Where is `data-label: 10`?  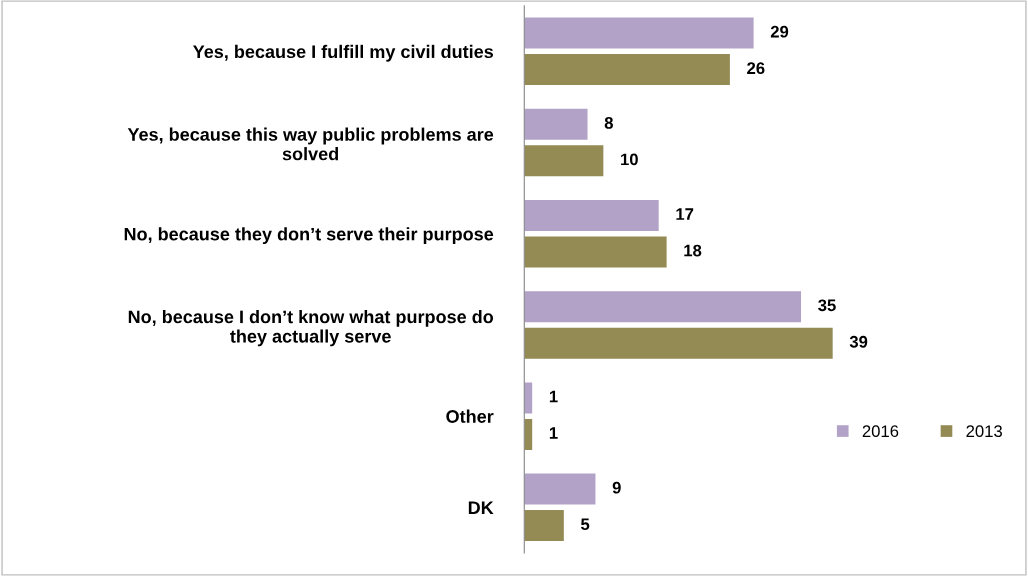 data-label: 10 is located at coordinates (629, 159).